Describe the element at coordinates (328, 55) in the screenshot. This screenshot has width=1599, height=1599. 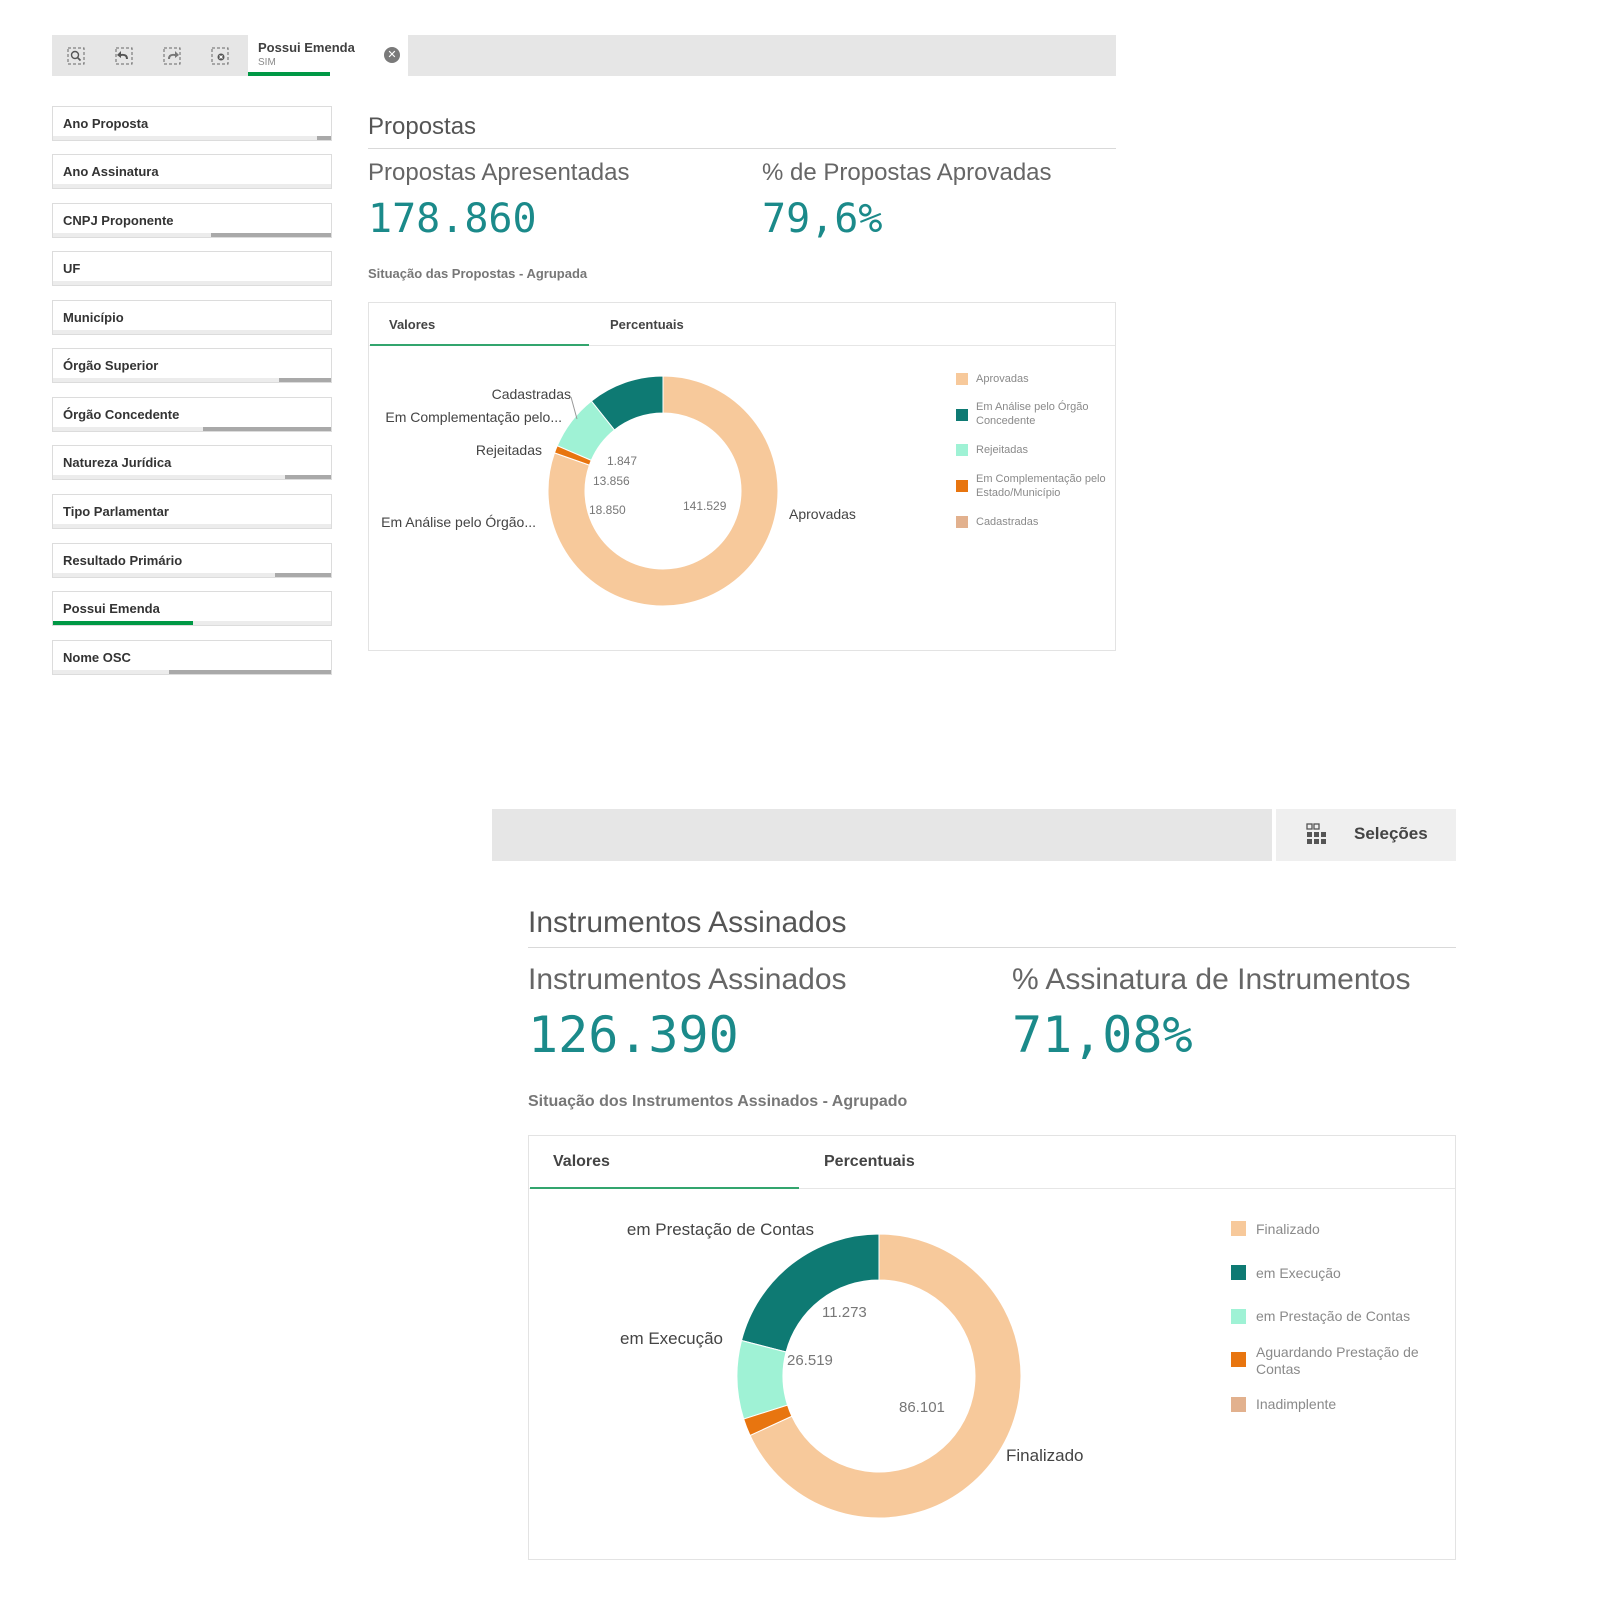
I see `selection-chip-possui-emenda: Possui Emenda SIM ✕` at that location.